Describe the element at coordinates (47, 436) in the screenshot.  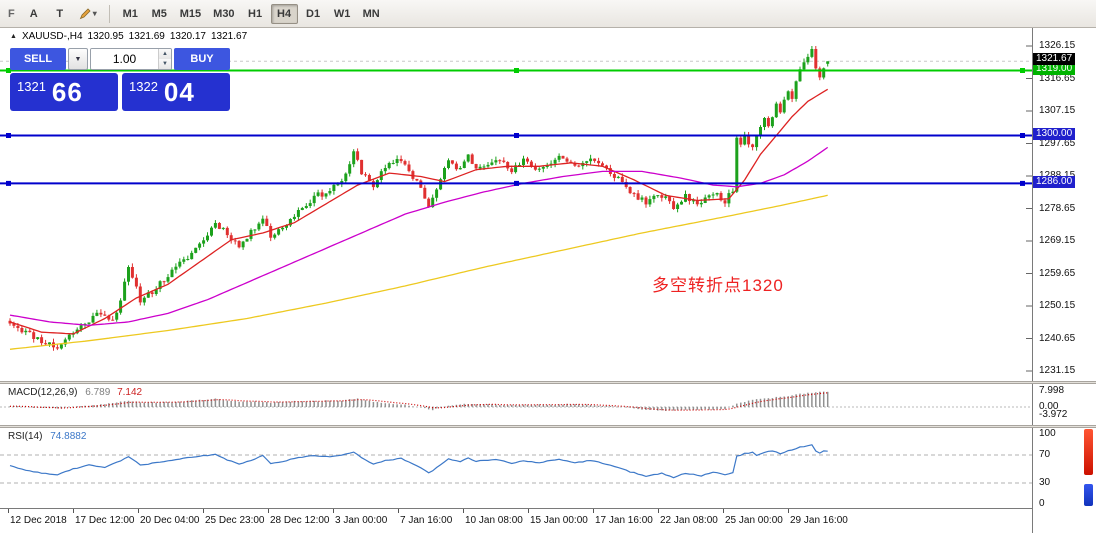
I see `rsi-label: RSI(14) 74.8882` at that location.